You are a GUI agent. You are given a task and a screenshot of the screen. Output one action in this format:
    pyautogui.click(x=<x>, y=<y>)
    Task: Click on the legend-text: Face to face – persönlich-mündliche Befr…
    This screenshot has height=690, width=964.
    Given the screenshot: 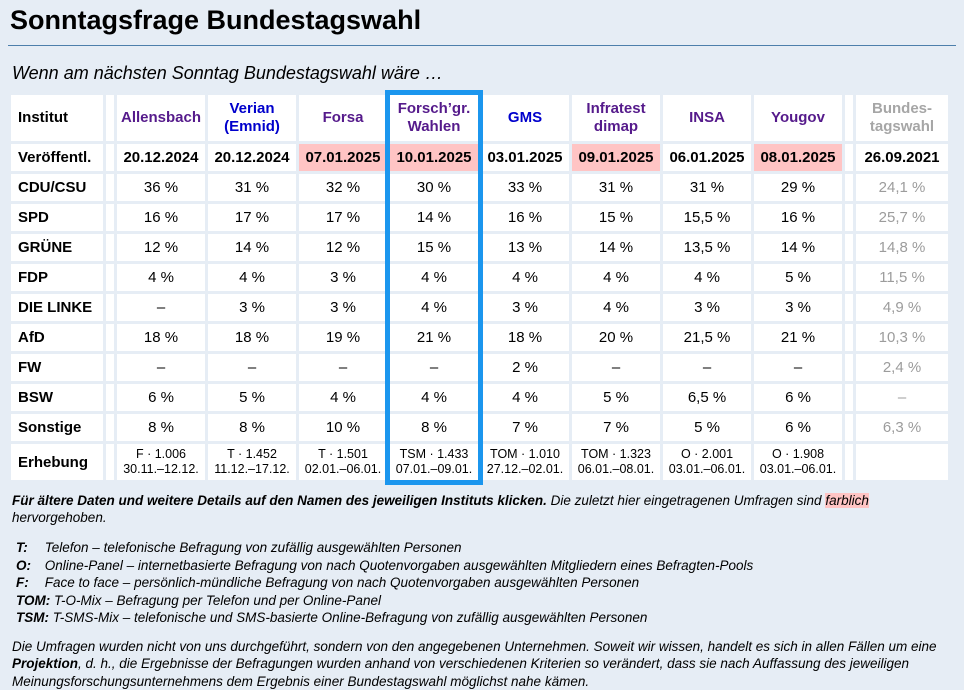 What is the action you would take?
    pyautogui.click(x=342, y=583)
    